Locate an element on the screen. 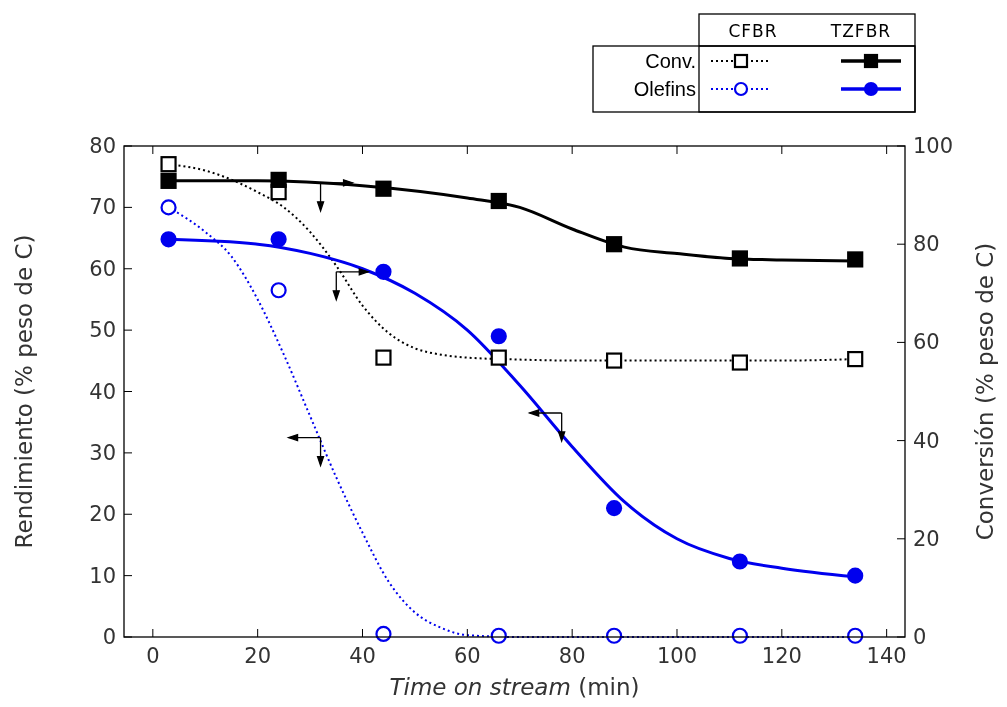 This screenshot has height=707, width=1007. x-tick-label: 100 is located at coordinates (677, 656).